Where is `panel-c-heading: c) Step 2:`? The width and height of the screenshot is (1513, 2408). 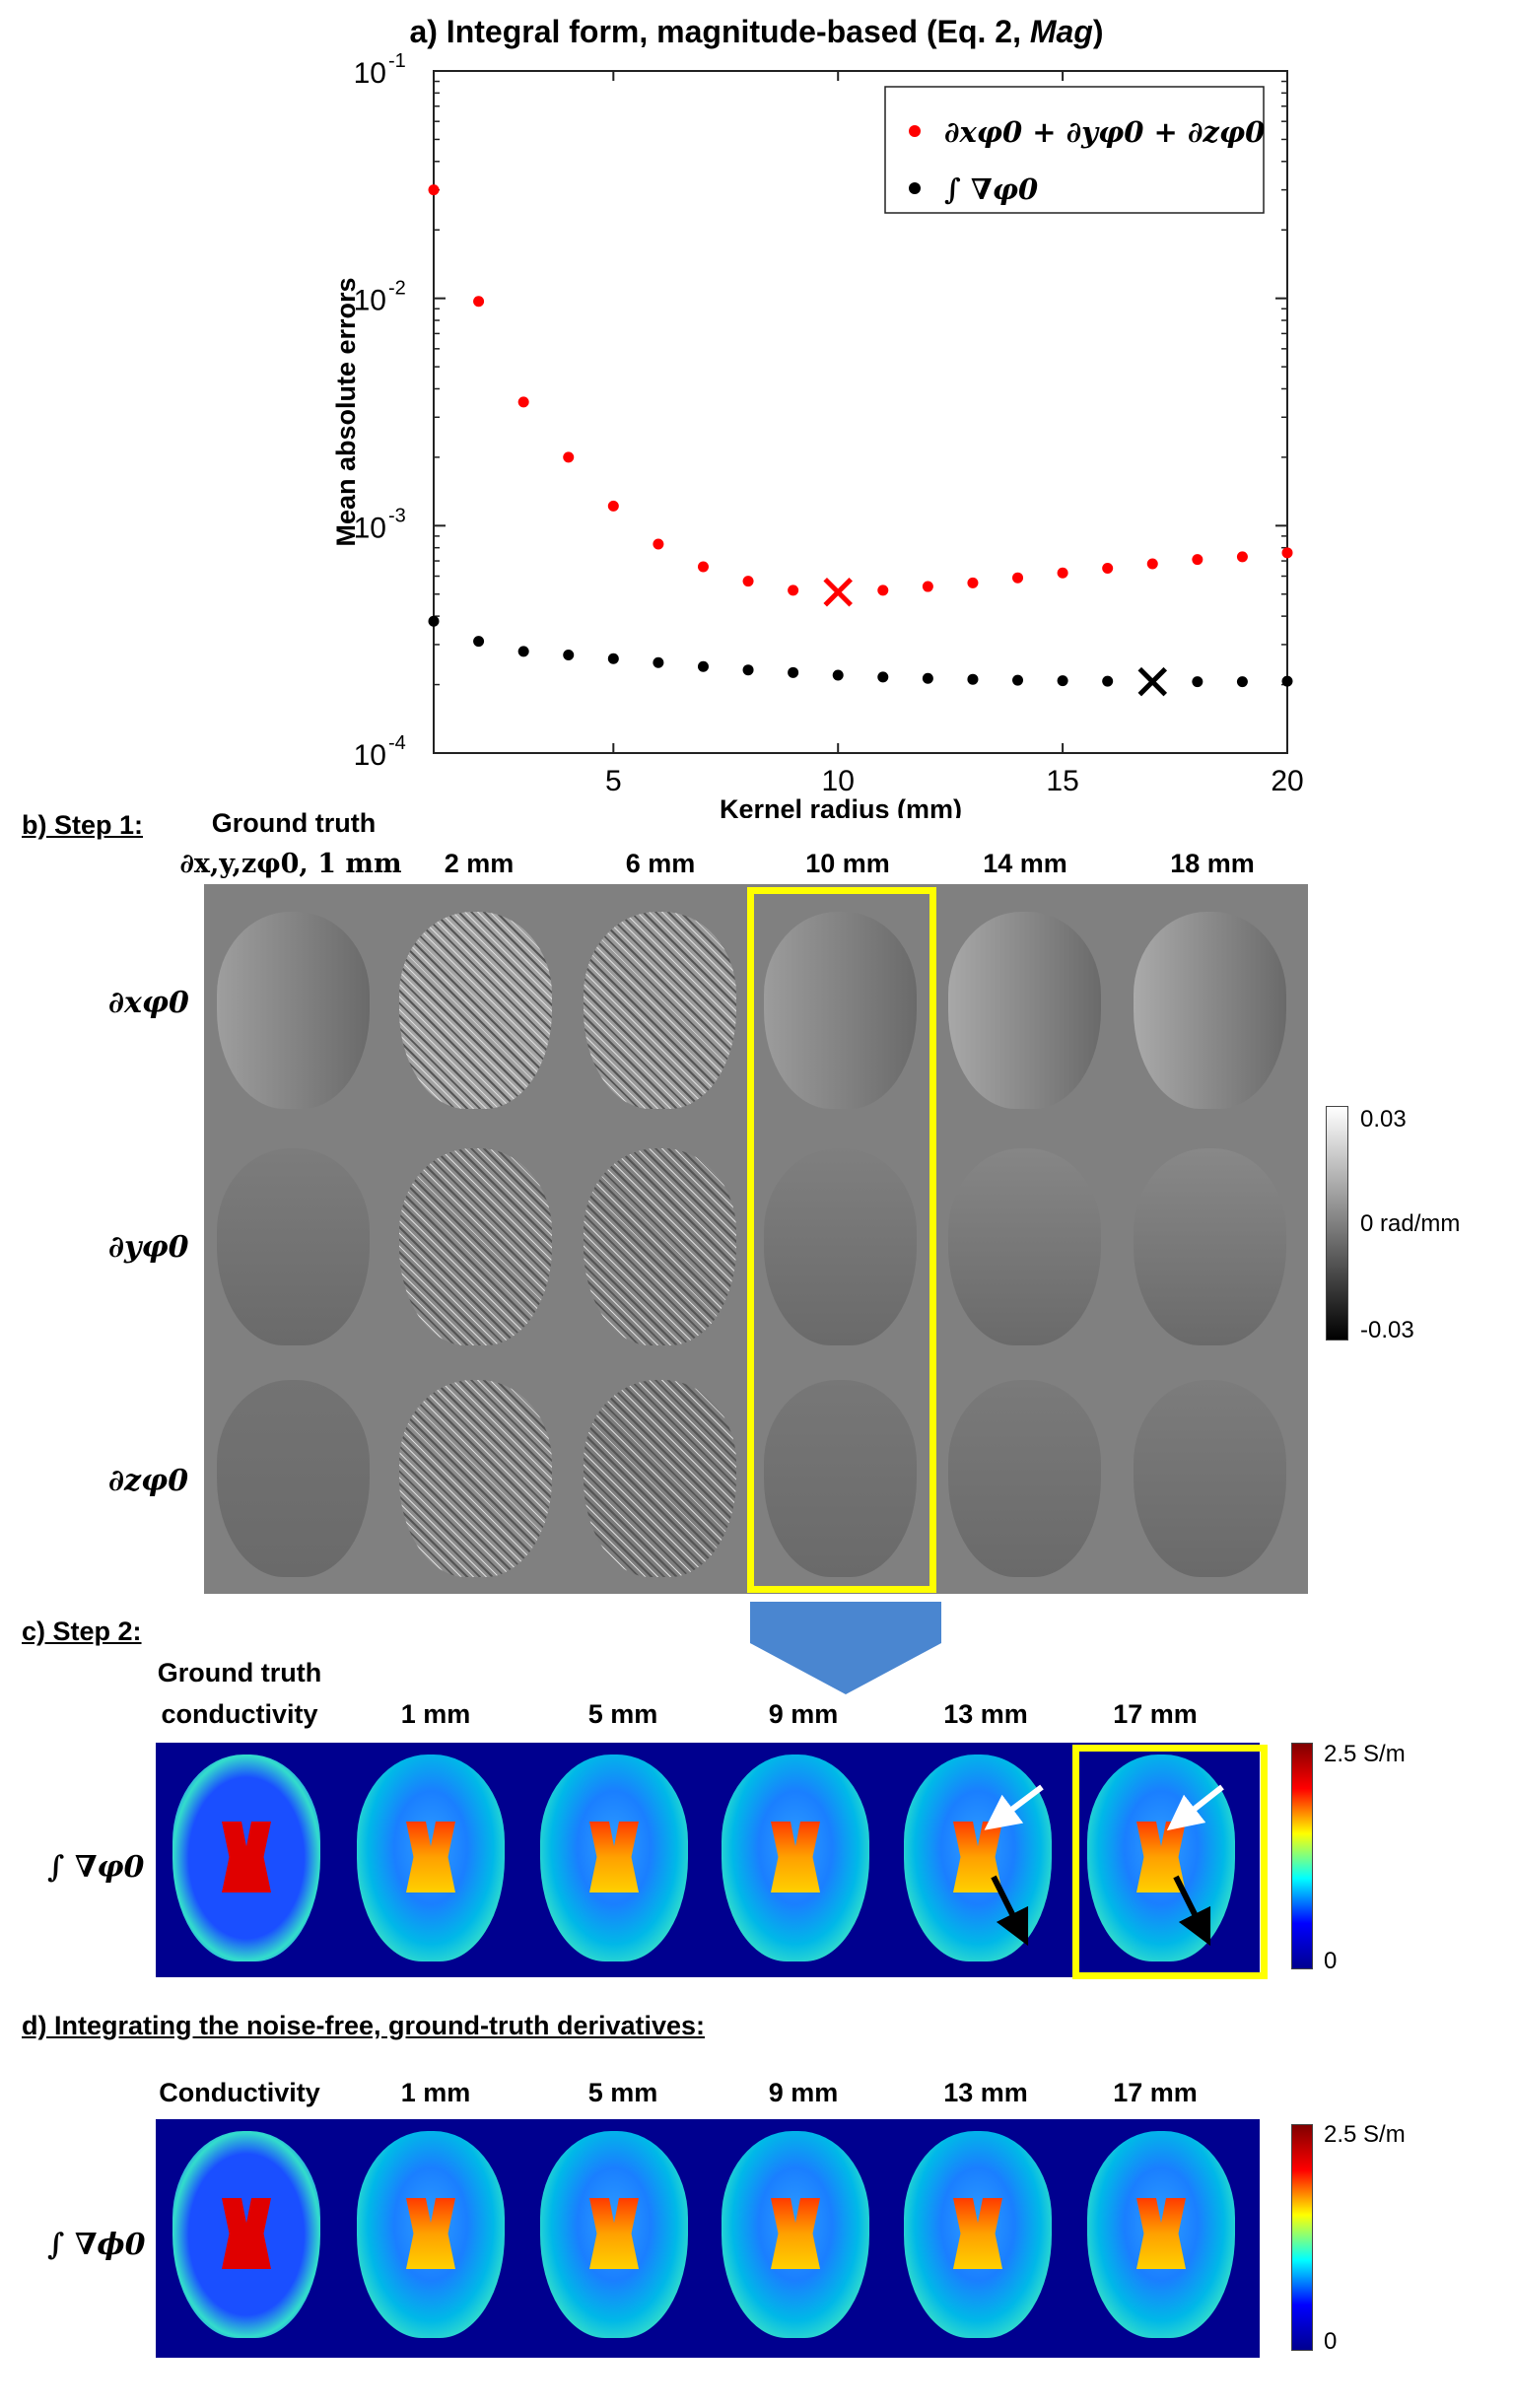
panel-c-heading: c) Step 2: is located at coordinates (82, 1632).